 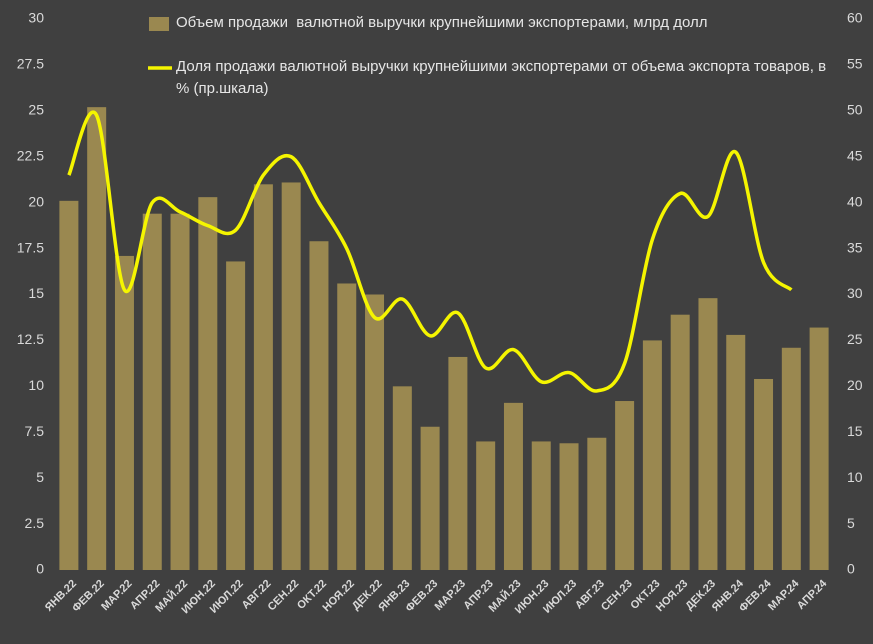 What do you see at coordinates (855, 385) in the screenshot?
I see `y2-tick-label: 20` at bounding box center [855, 385].